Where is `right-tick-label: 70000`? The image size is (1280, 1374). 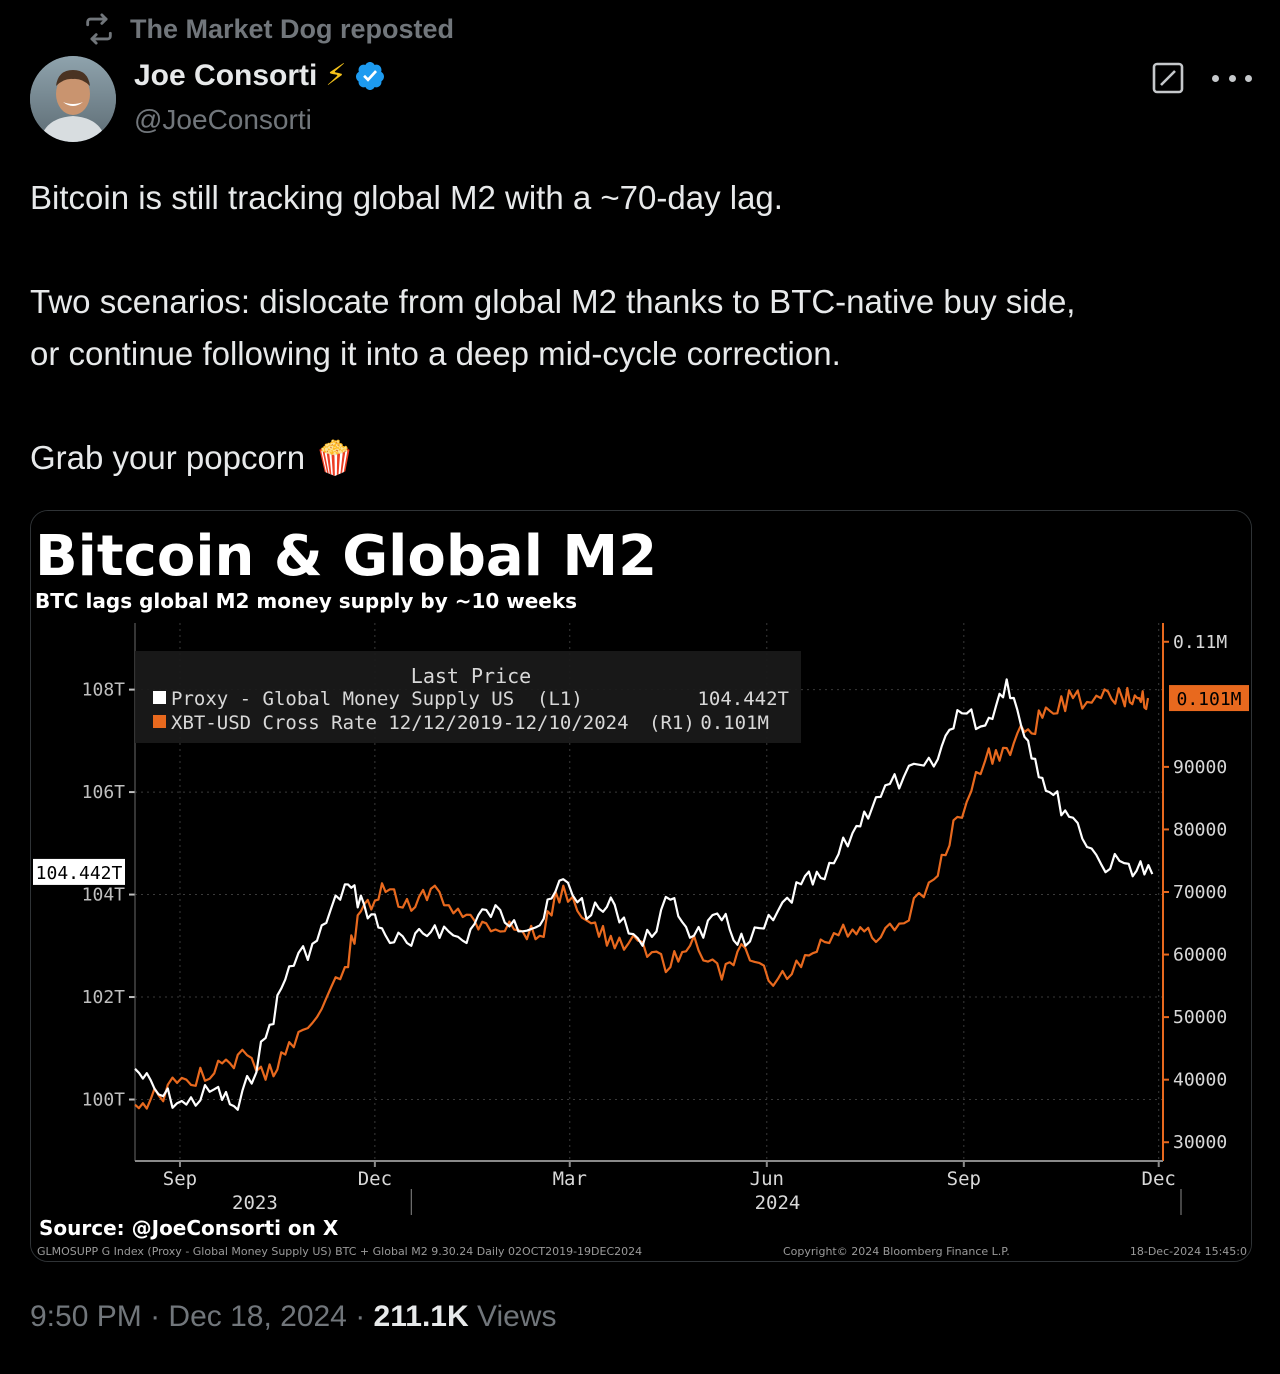 right-tick-label: 70000 is located at coordinates (1200, 892).